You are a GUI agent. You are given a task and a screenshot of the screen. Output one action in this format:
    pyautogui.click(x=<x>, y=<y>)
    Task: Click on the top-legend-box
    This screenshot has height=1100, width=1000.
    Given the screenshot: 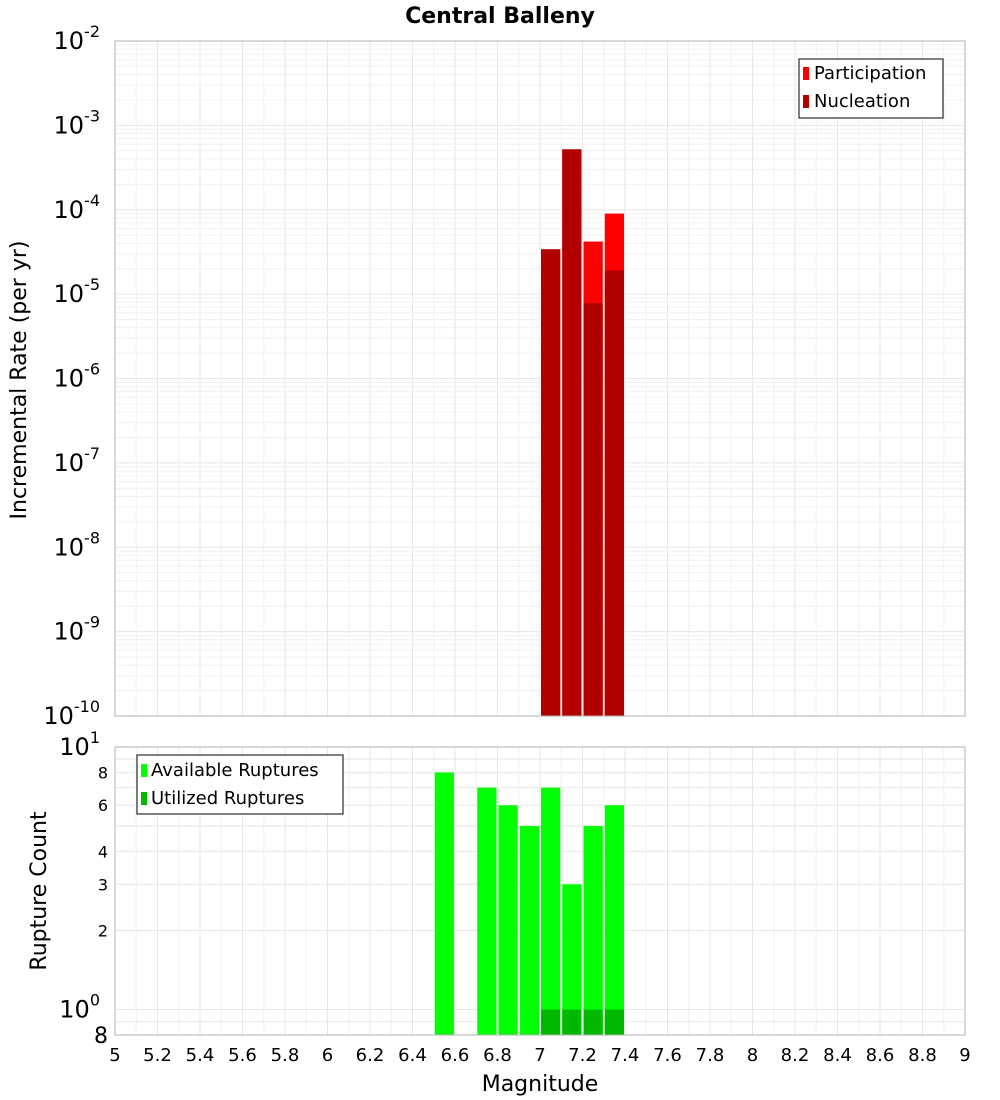 What is the action you would take?
    pyautogui.click(x=871, y=88)
    